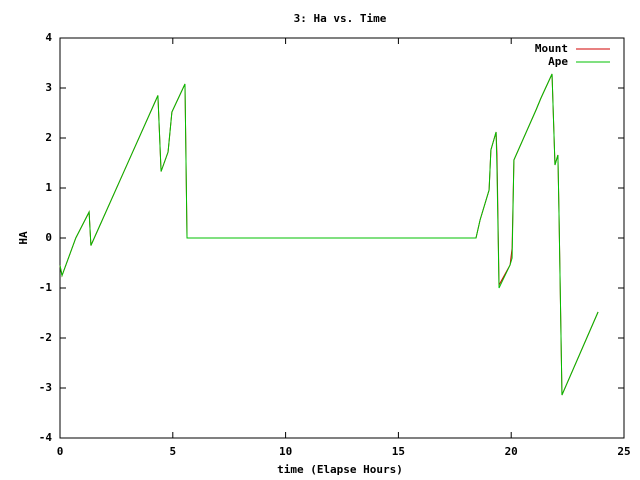  What do you see at coordinates (340, 18) in the screenshot?
I see `chart-title: 3: Ha vs. Time` at bounding box center [340, 18].